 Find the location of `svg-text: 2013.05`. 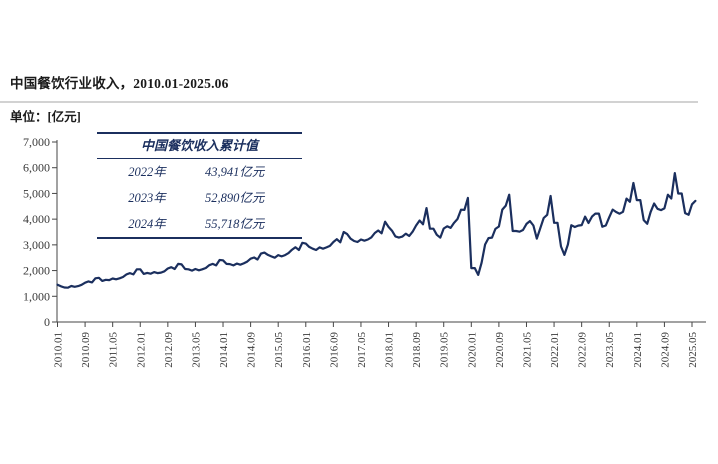

svg-text: 2013.05 is located at coordinates (196, 350).